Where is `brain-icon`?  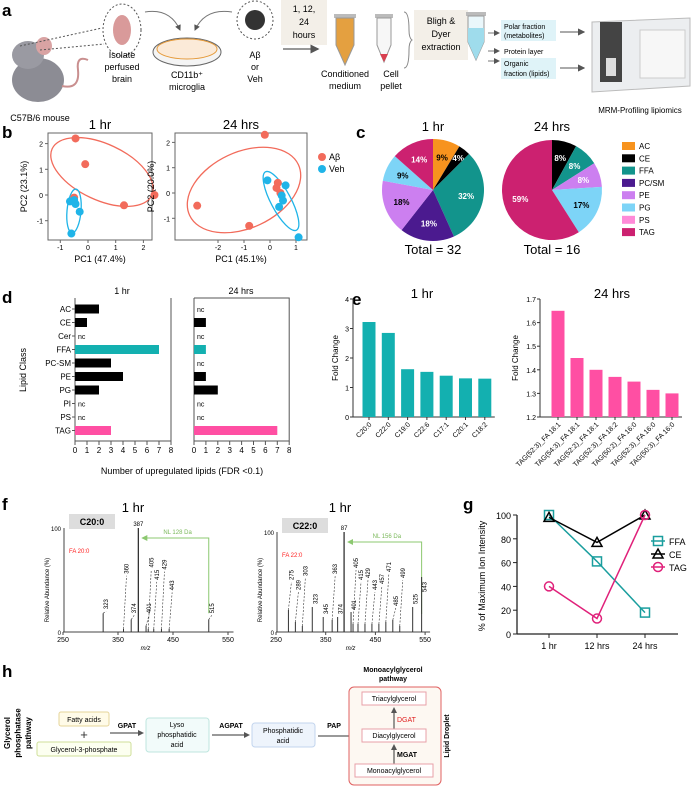 brain-icon is located at coordinates (122, 30).